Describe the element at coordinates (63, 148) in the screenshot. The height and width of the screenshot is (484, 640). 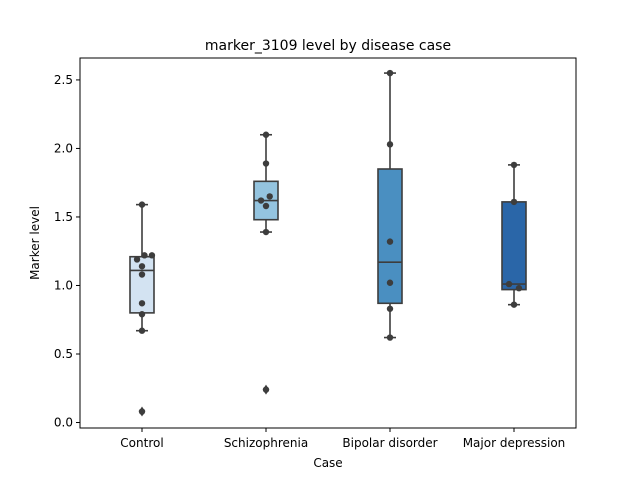
I see `y-tick-label: 2.0` at that location.